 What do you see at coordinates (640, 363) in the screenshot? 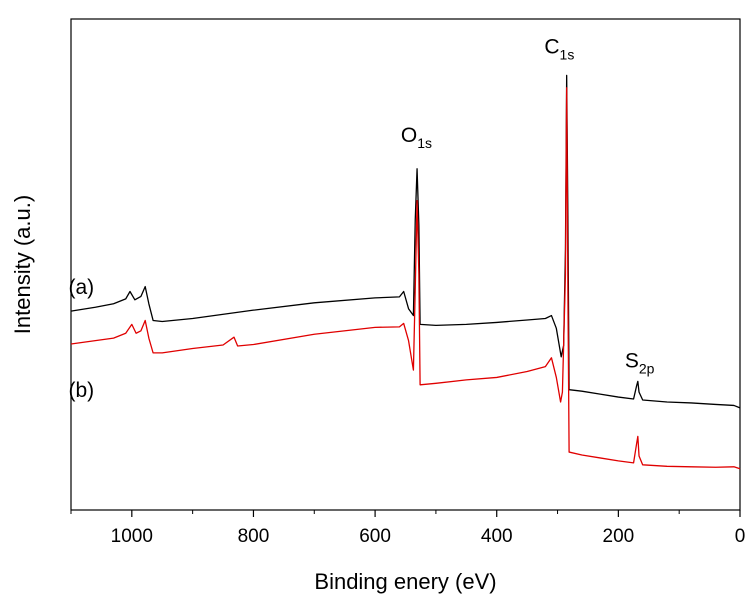
I see `peak-label-s2p: S2p` at bounding box center [640, 363].